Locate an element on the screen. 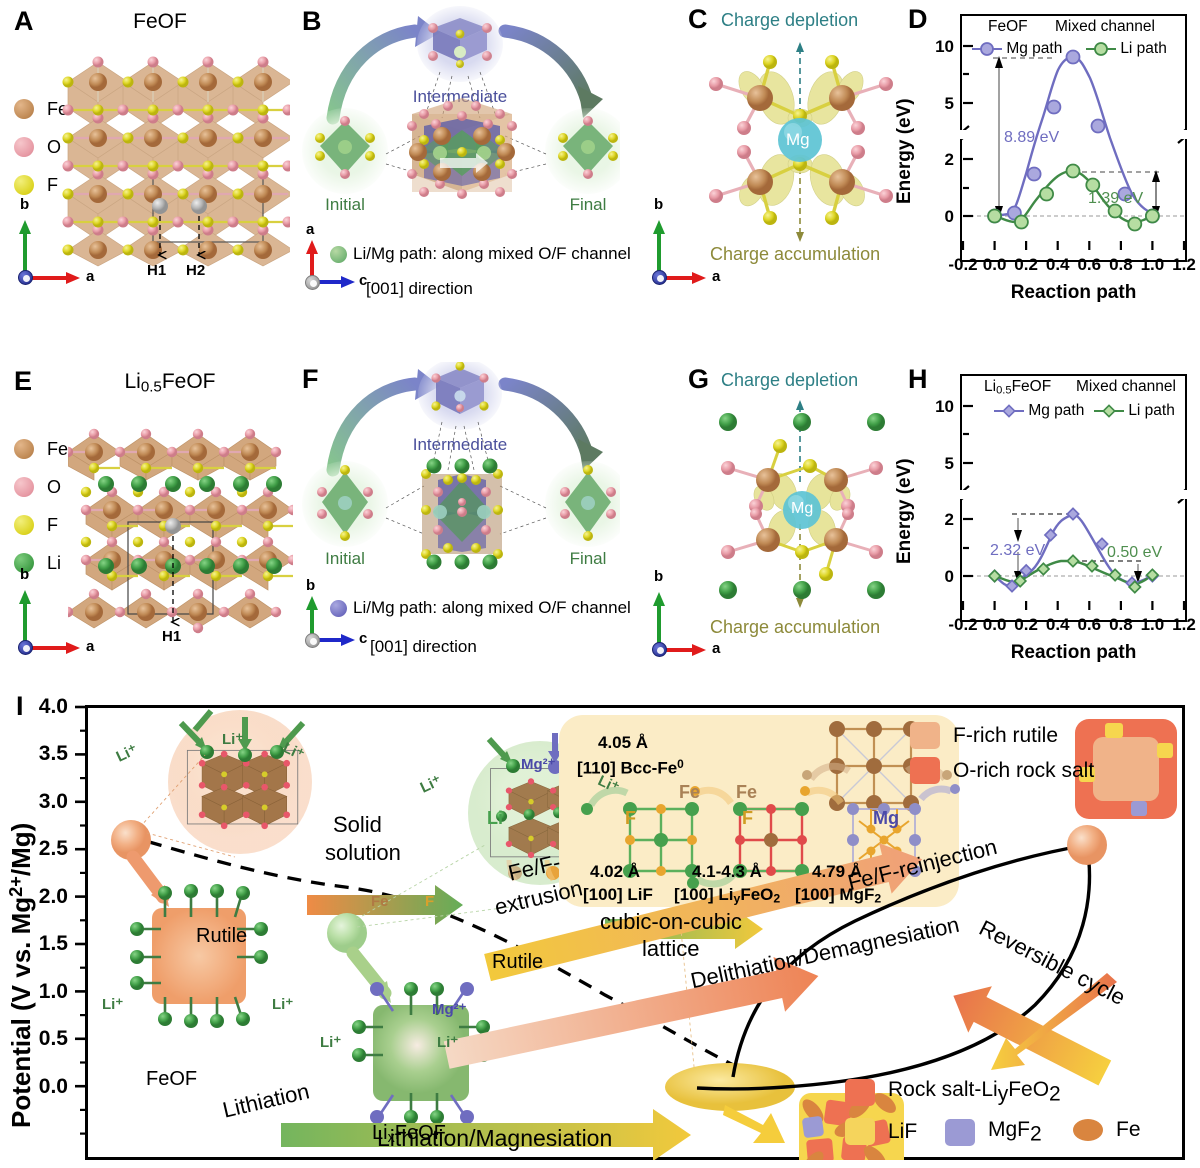 This screenshot has width=1200, height=1168. b-axis-label-f: b is located at coordinates (311, 585).